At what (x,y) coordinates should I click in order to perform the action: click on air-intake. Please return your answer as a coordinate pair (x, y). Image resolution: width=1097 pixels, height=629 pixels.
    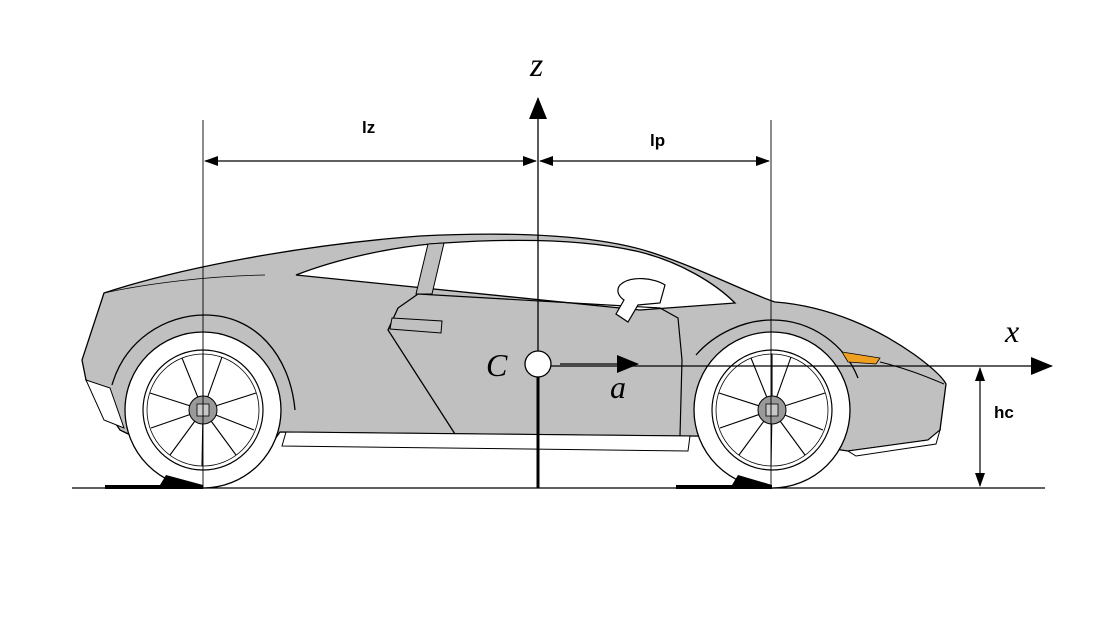
    Looking at the image, I should click on (416, 325).